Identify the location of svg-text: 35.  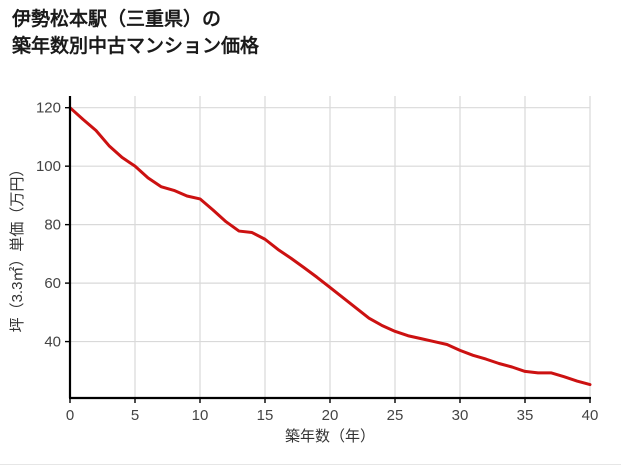
(525, 415).